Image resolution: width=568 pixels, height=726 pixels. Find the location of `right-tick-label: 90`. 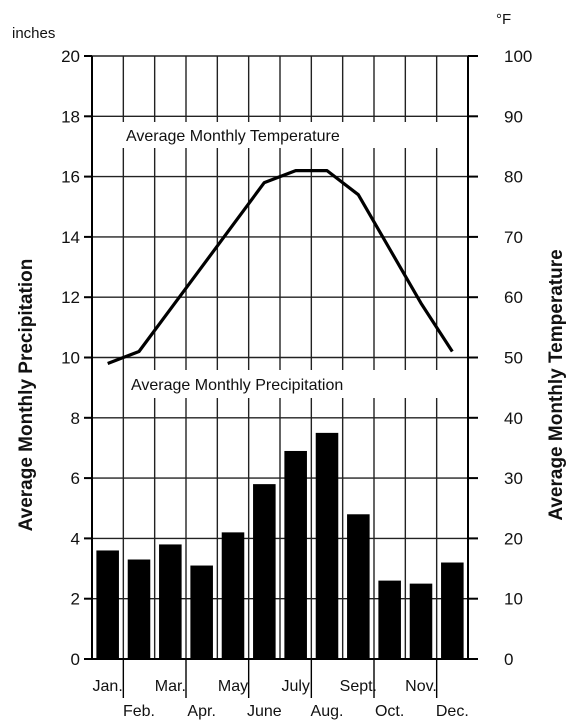

right-tick-label: 90 is located at coordinates (513, 116).